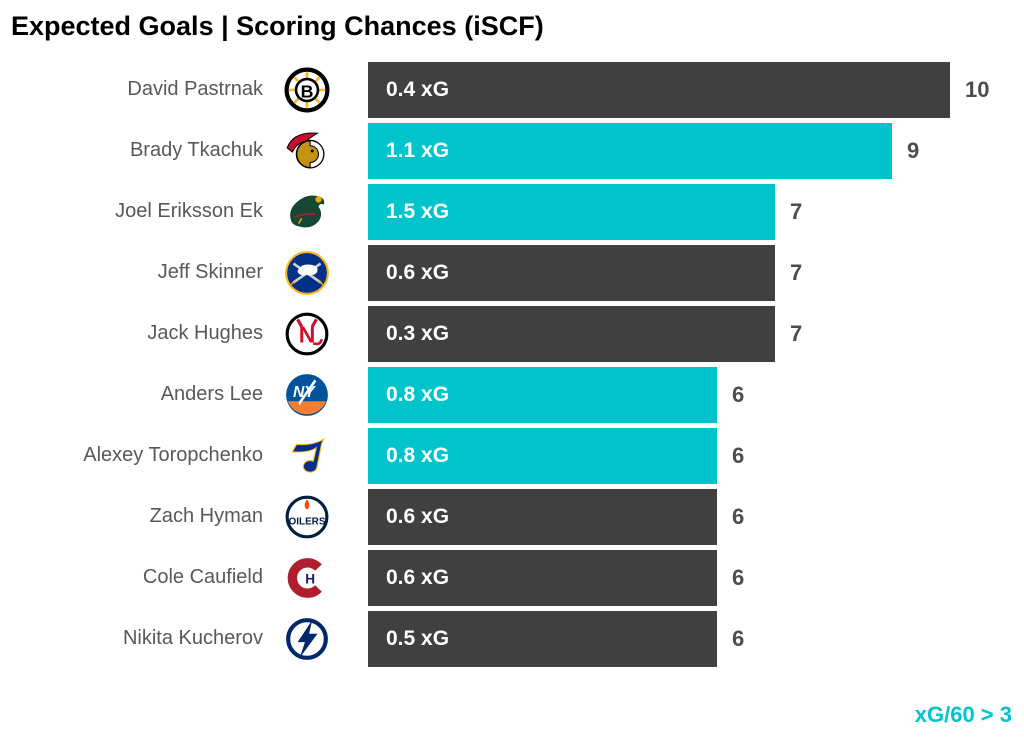  Describe the element at coordinates (192, 638) in the screenshot. I see `player-name: Nikita Kucherov` at that location.